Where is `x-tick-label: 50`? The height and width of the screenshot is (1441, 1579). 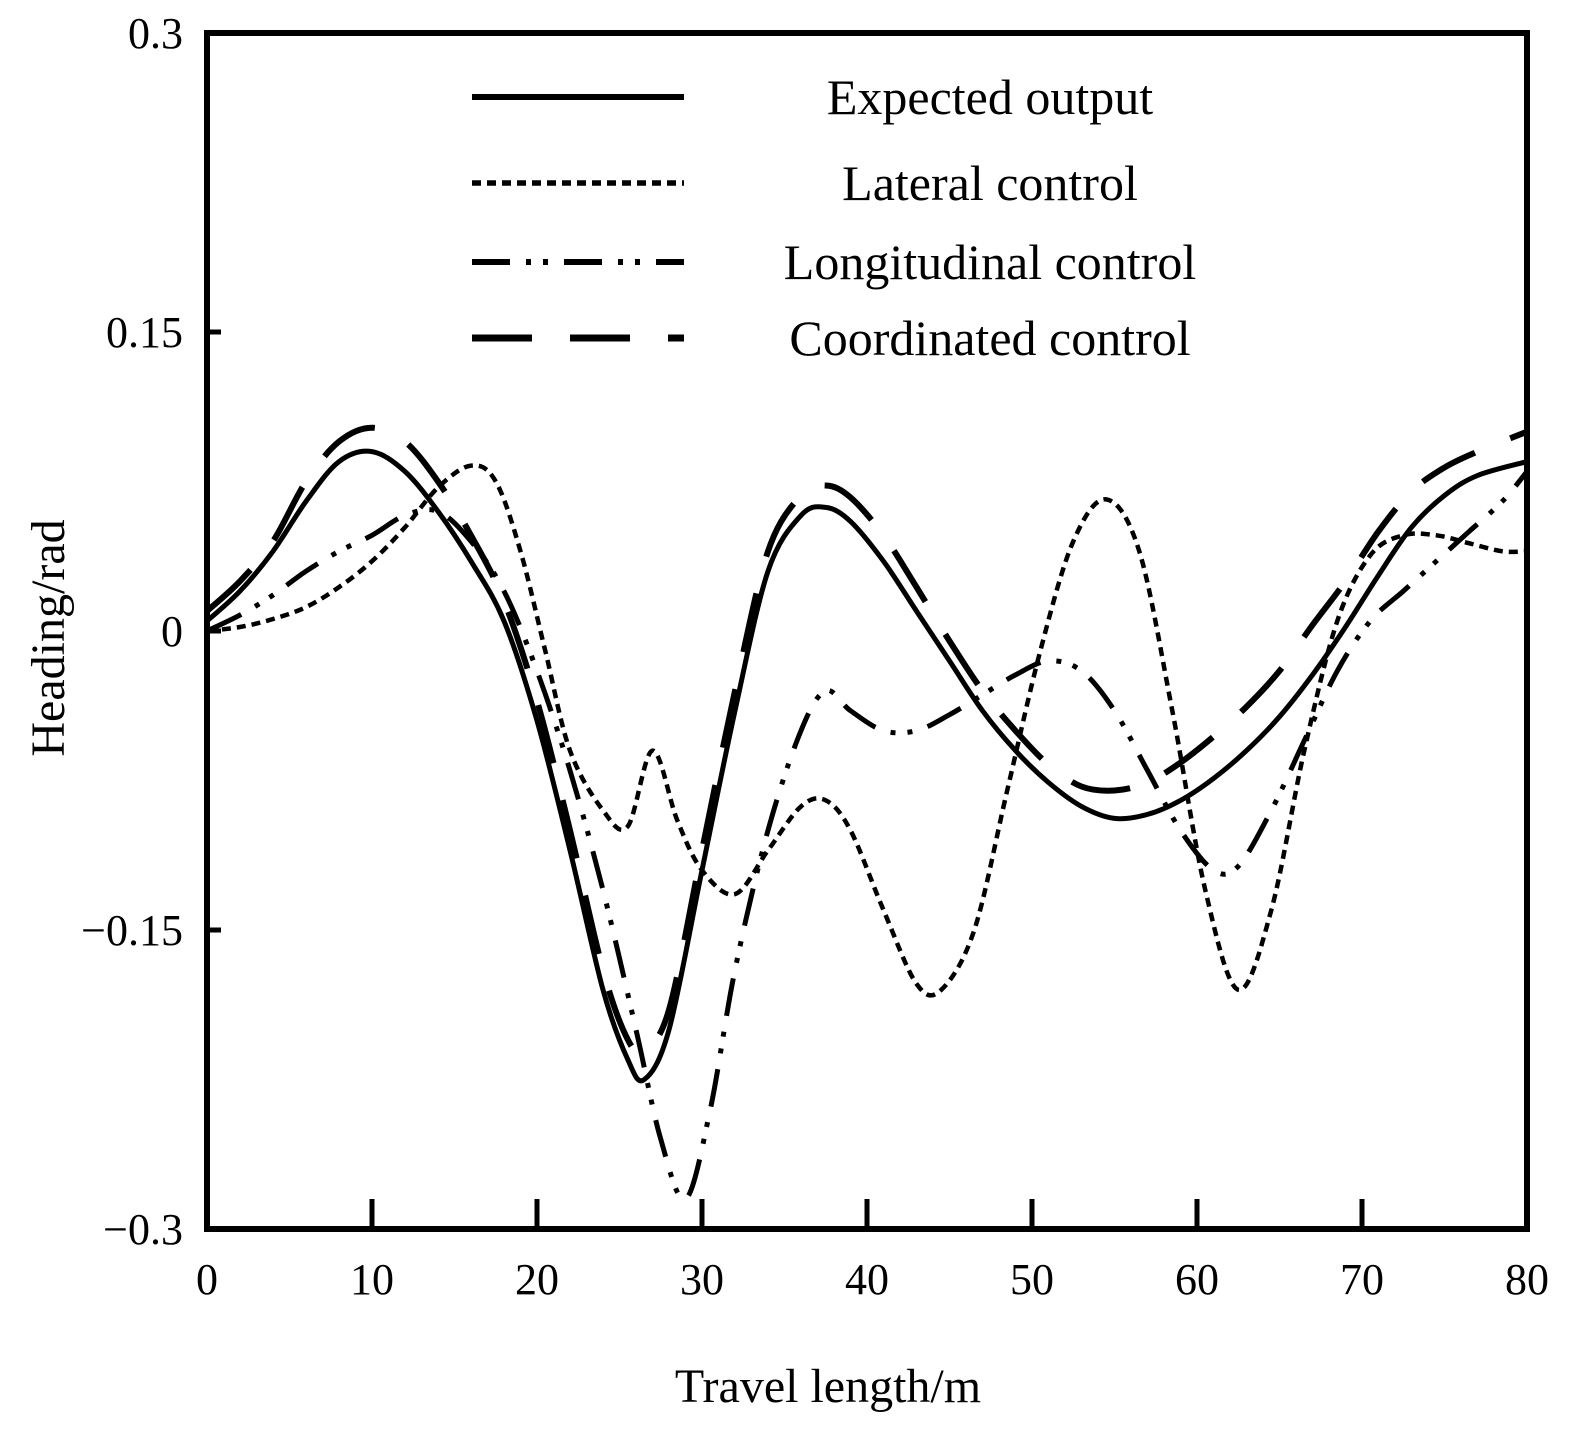
x-tick-label: 50 is located at coordinates (1032, 1279).